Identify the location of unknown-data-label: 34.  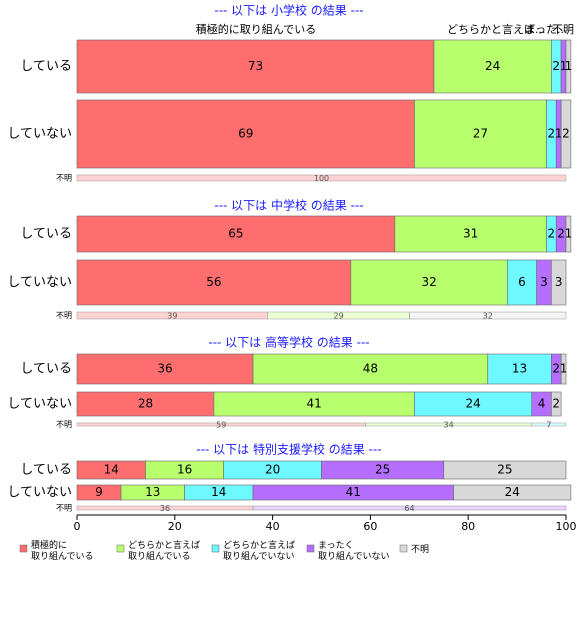
(449, 425).